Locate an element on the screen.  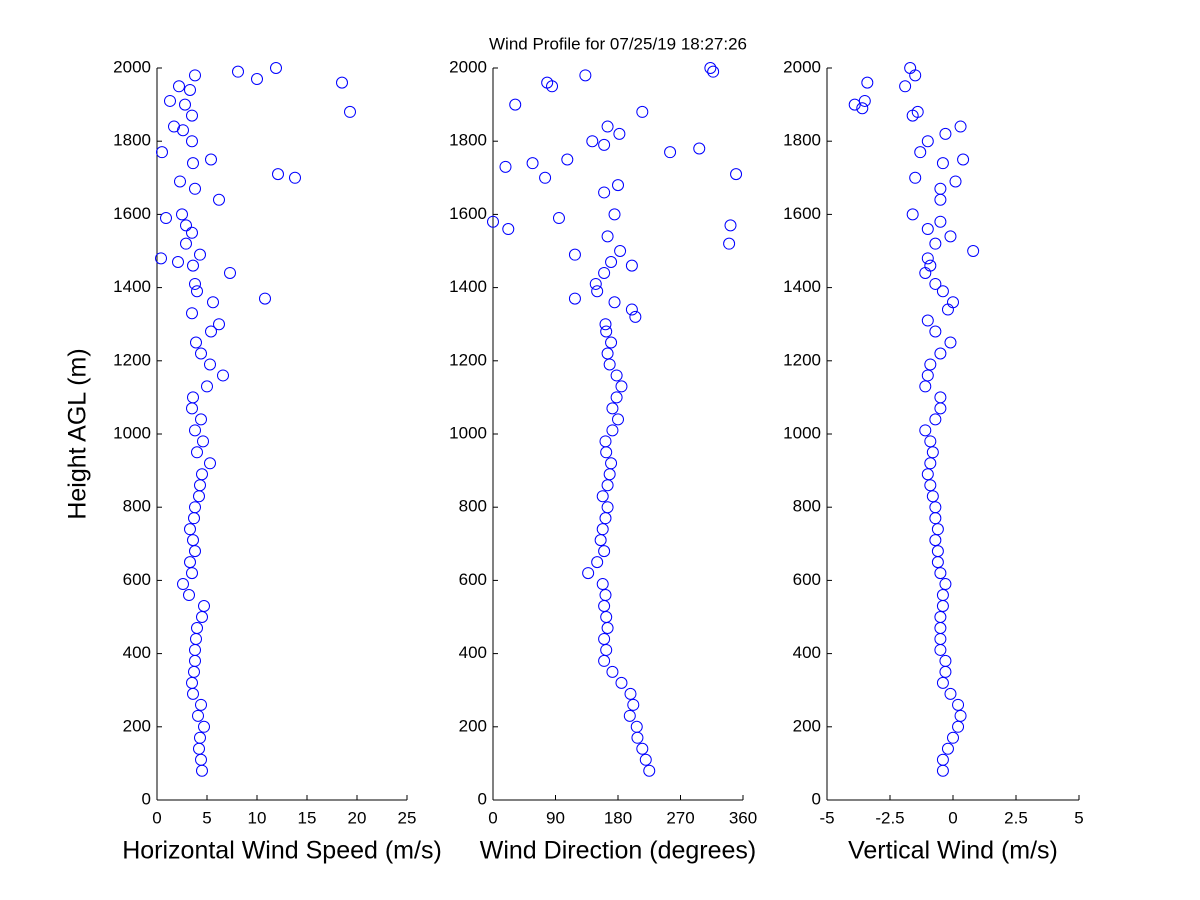
y-tick-label: 800 is located at coordinates (473, 506).